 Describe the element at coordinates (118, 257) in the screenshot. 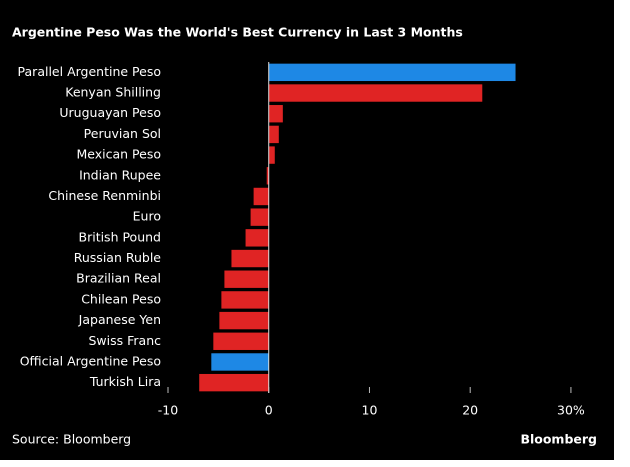

I see `y-tick-label: Russian Ruble` at that location.